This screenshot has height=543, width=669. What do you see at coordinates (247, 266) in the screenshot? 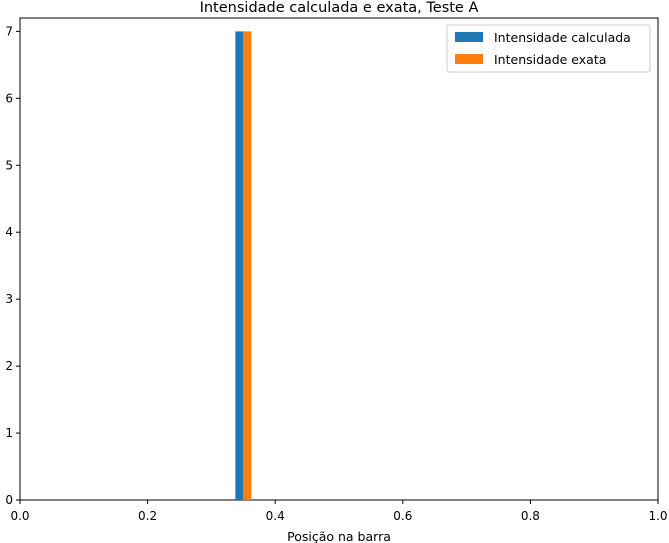
I see `bar-exata` at bounding box center [247, 266].